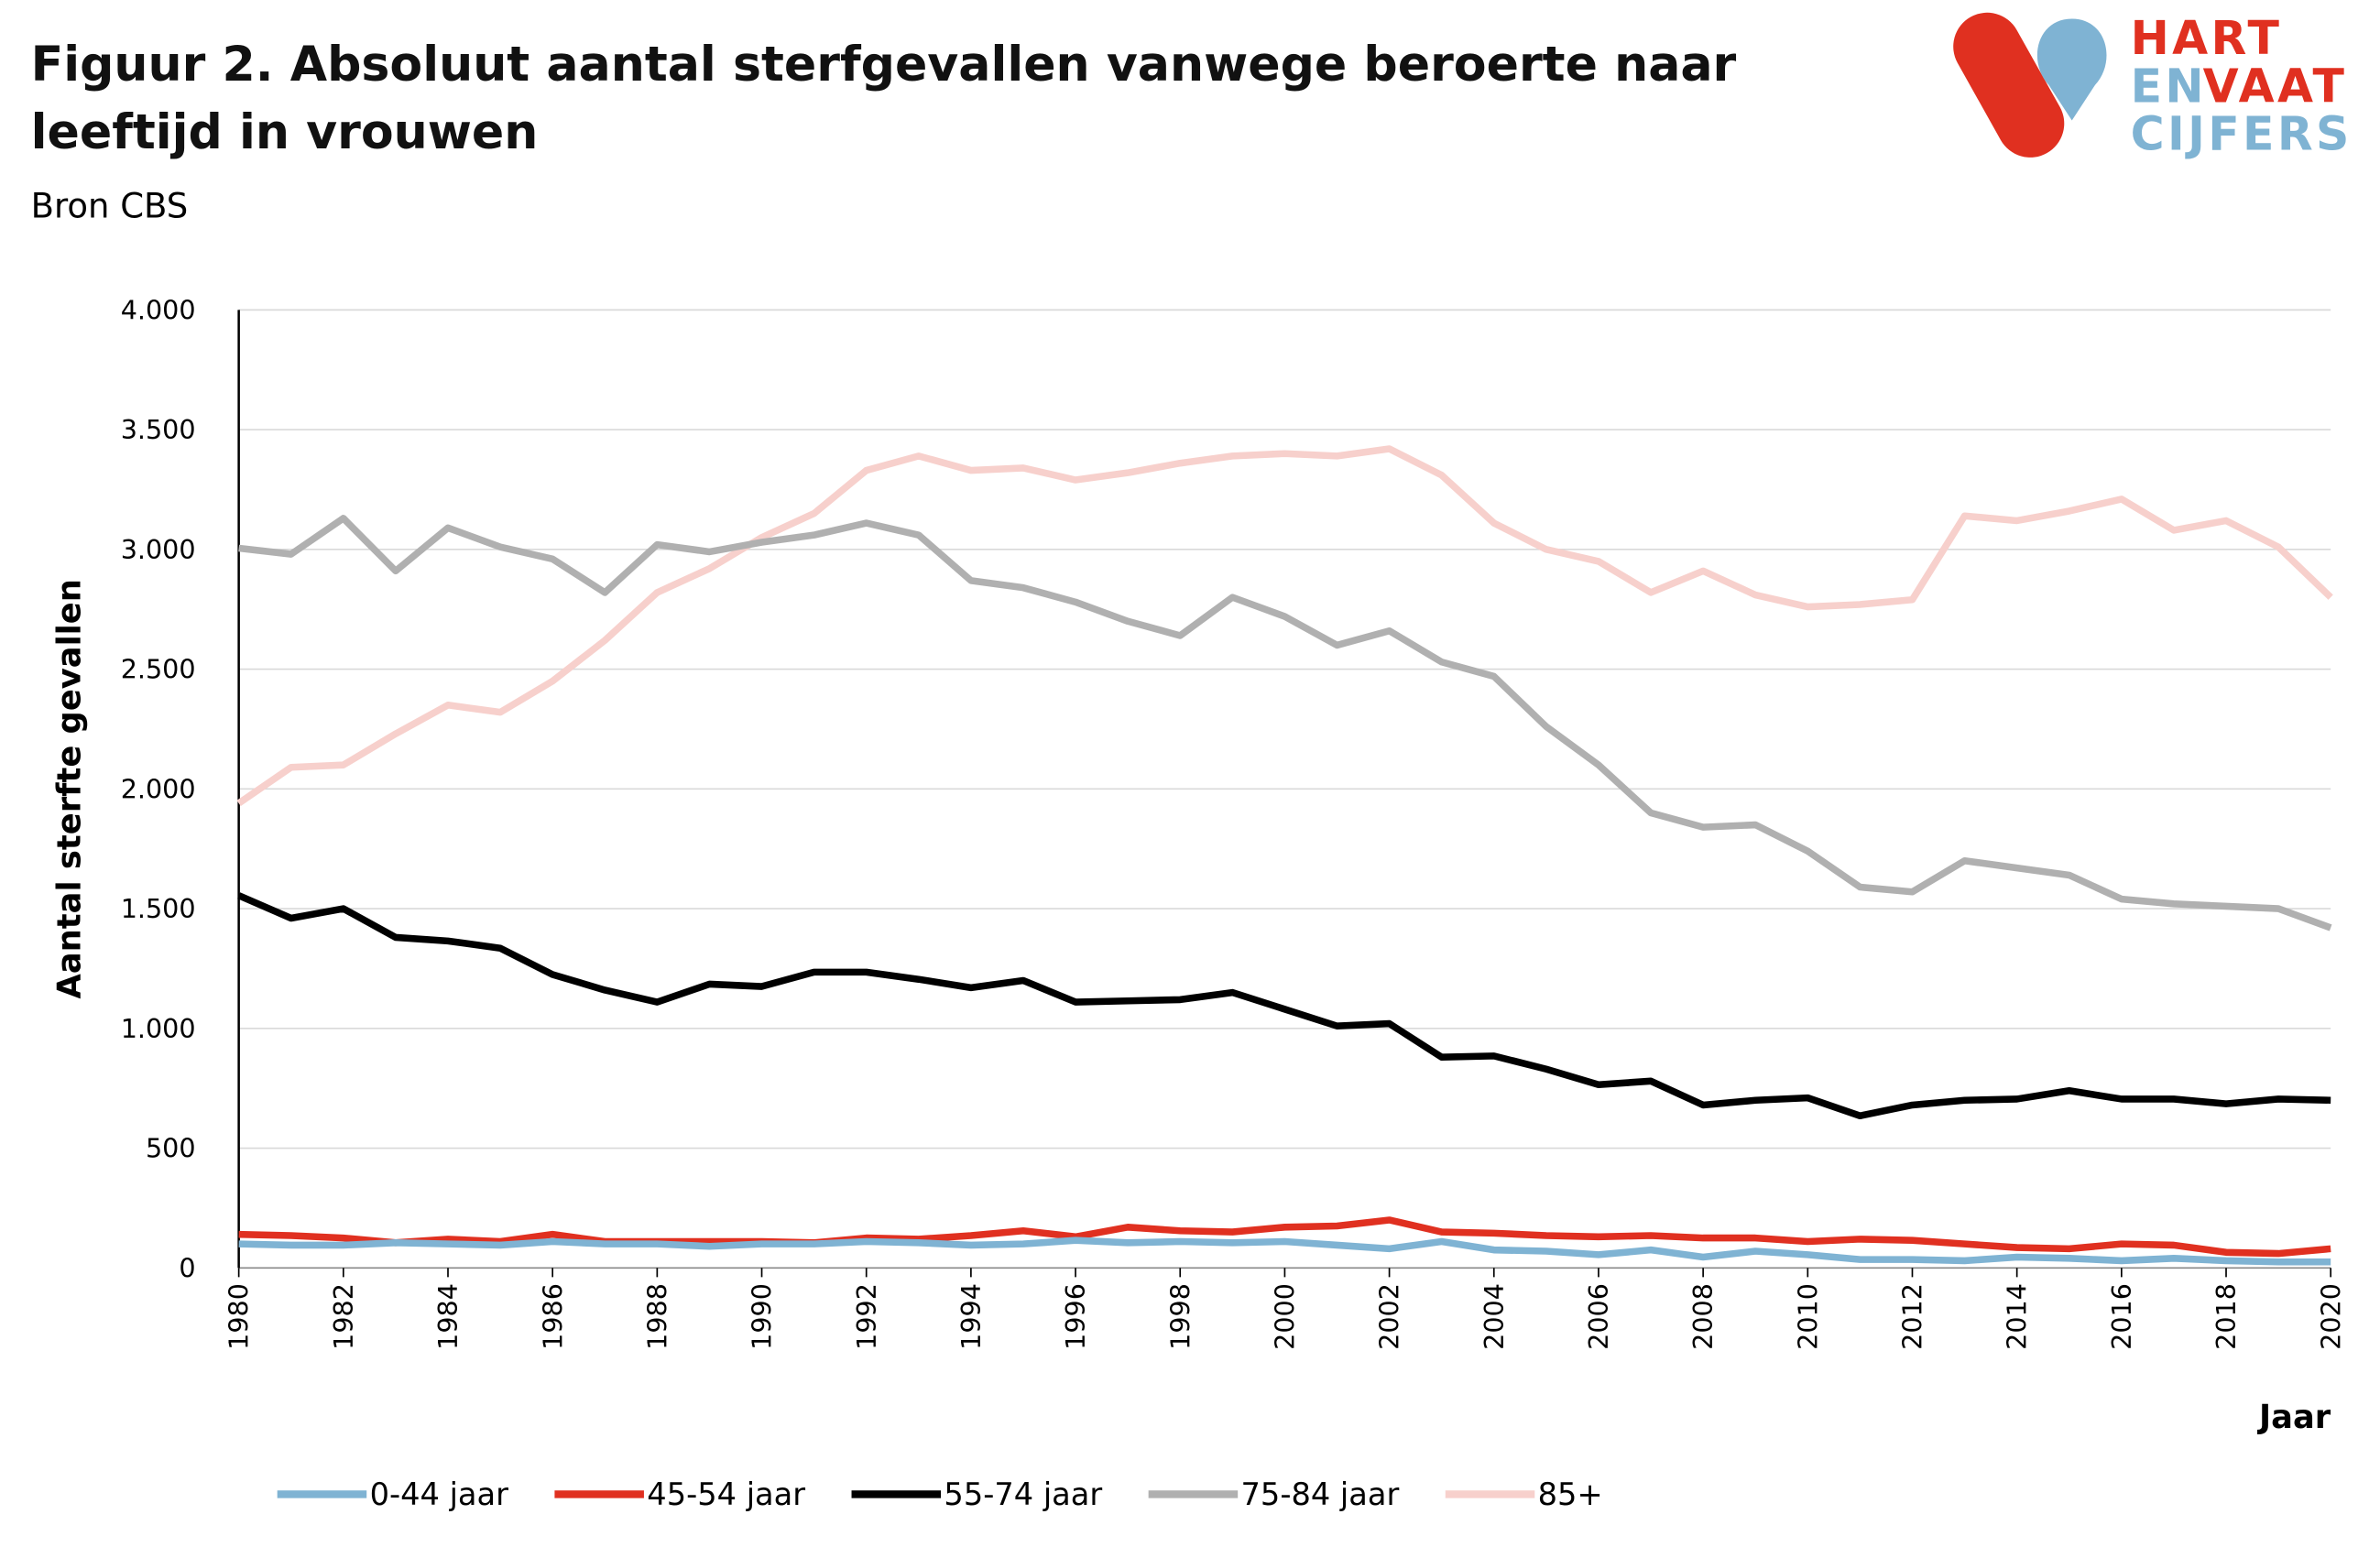 Image resolution: width=2380 pixels, height=1547 pixels. Describe the element at coordinates (1912, 1316) in the screenshot. I see `x-tick-label: 2012` at that location.